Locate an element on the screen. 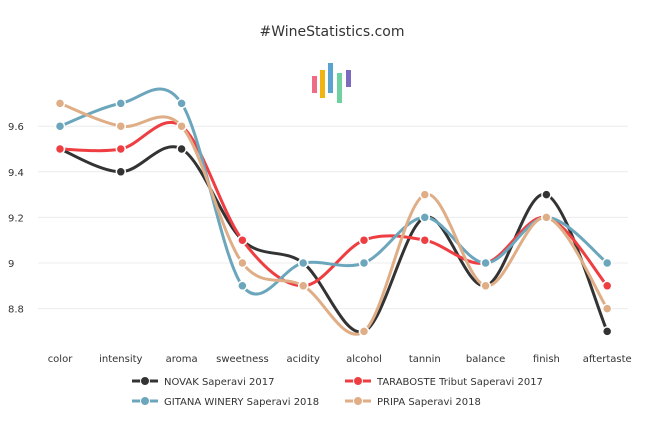 Image resolution: width=650 pixels, height=425 pixels. y-tick-label: 9 is located at coordinates (11, 264).